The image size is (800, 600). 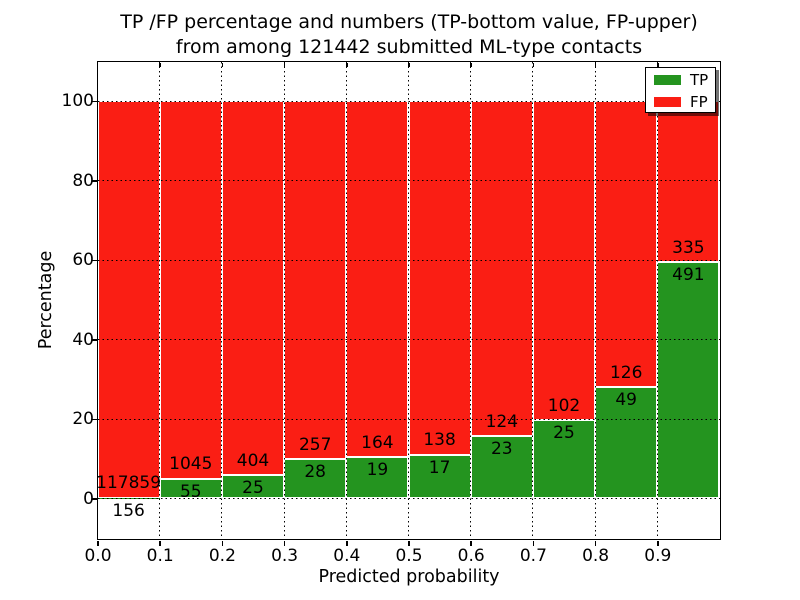 I want to click on bar-label-fp-count: 257, so click(x=315, y=444).